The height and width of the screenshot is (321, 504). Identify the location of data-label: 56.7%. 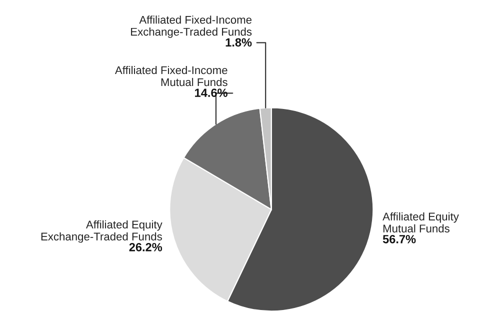
(399, 239).